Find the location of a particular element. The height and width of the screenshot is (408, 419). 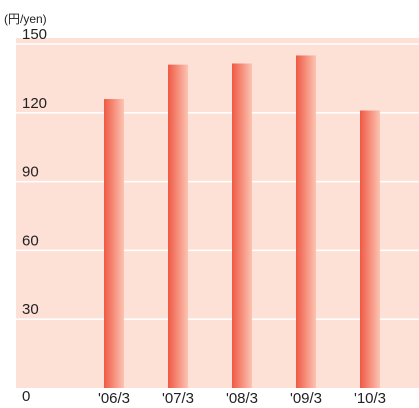

y-axis-ticks: 0 30 60 90 120 150 is located at coordinates (34, 215).